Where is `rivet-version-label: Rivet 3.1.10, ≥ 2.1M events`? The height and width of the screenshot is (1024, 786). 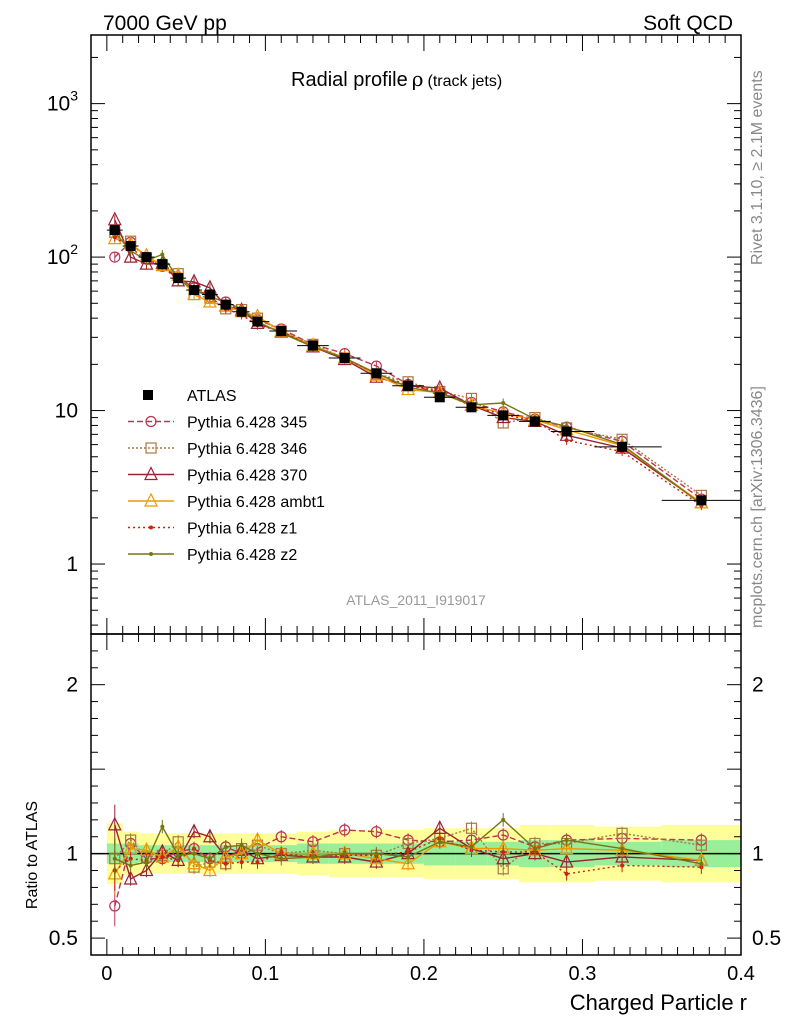
rivet-version-label: Rivet 3.1.10, ≥ 2.1M events is located at coordinates (757, 167).